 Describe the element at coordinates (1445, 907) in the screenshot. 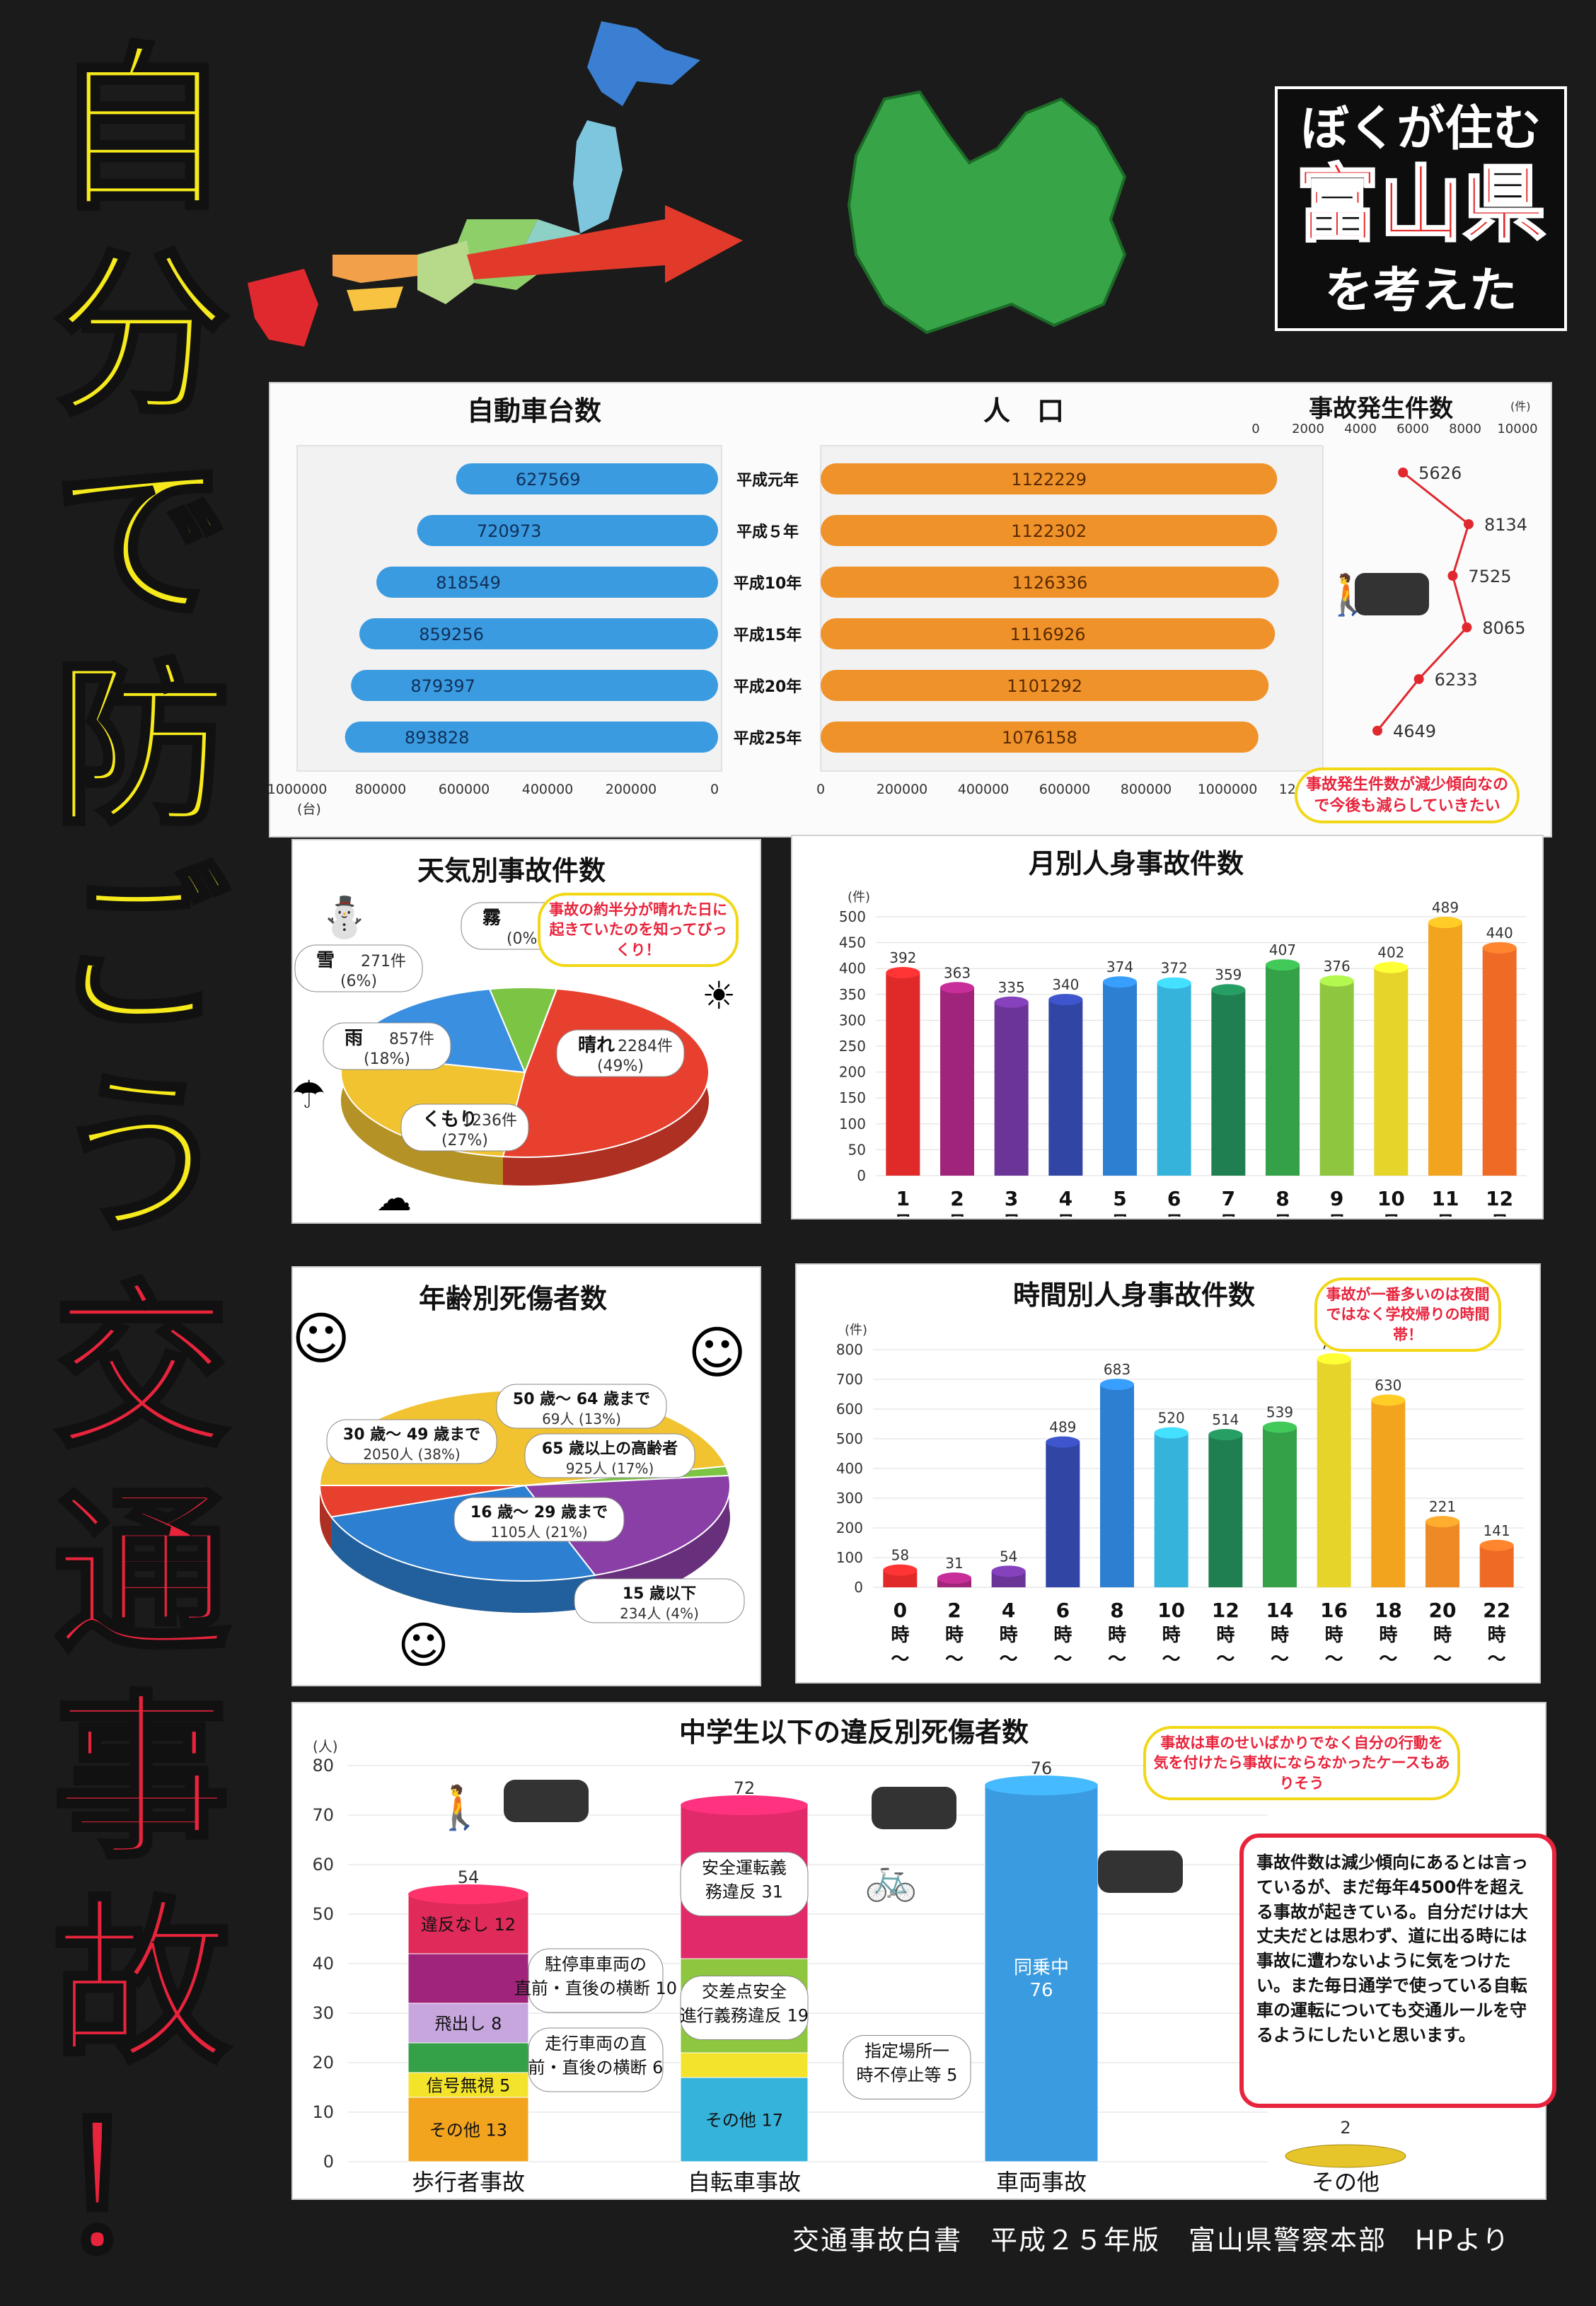

I see `bar-value: 489` at that location.